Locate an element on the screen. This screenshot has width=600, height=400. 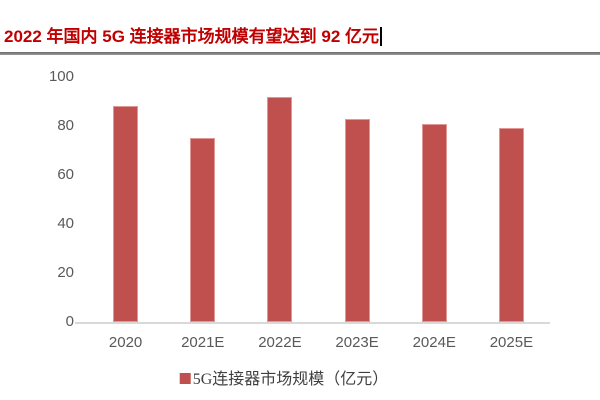
page-title: 2022 年国内 5G 连接器市场规模有望达到 92 亿元 is located at coordinates (193, 37).